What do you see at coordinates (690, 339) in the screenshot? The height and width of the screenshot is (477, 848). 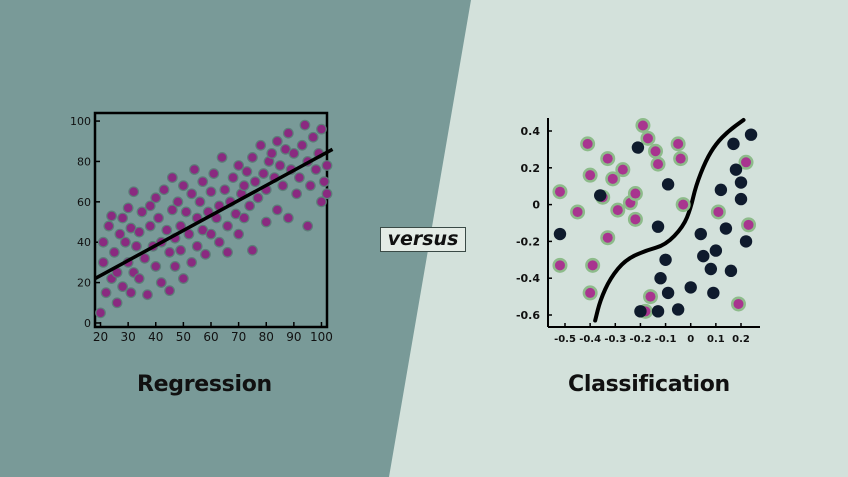 I see `x-tick-label: 0` at bounding box center [690, 339].